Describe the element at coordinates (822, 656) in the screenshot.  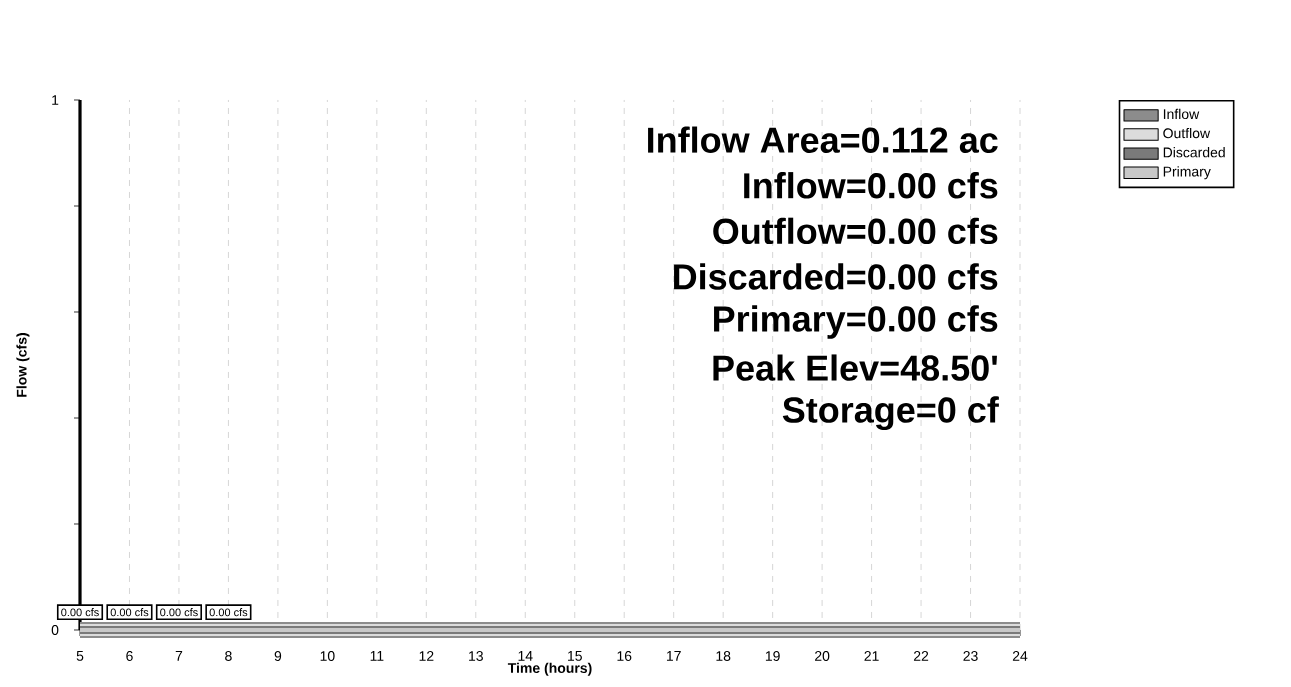
I see `x-tick-label: 20` at that location.